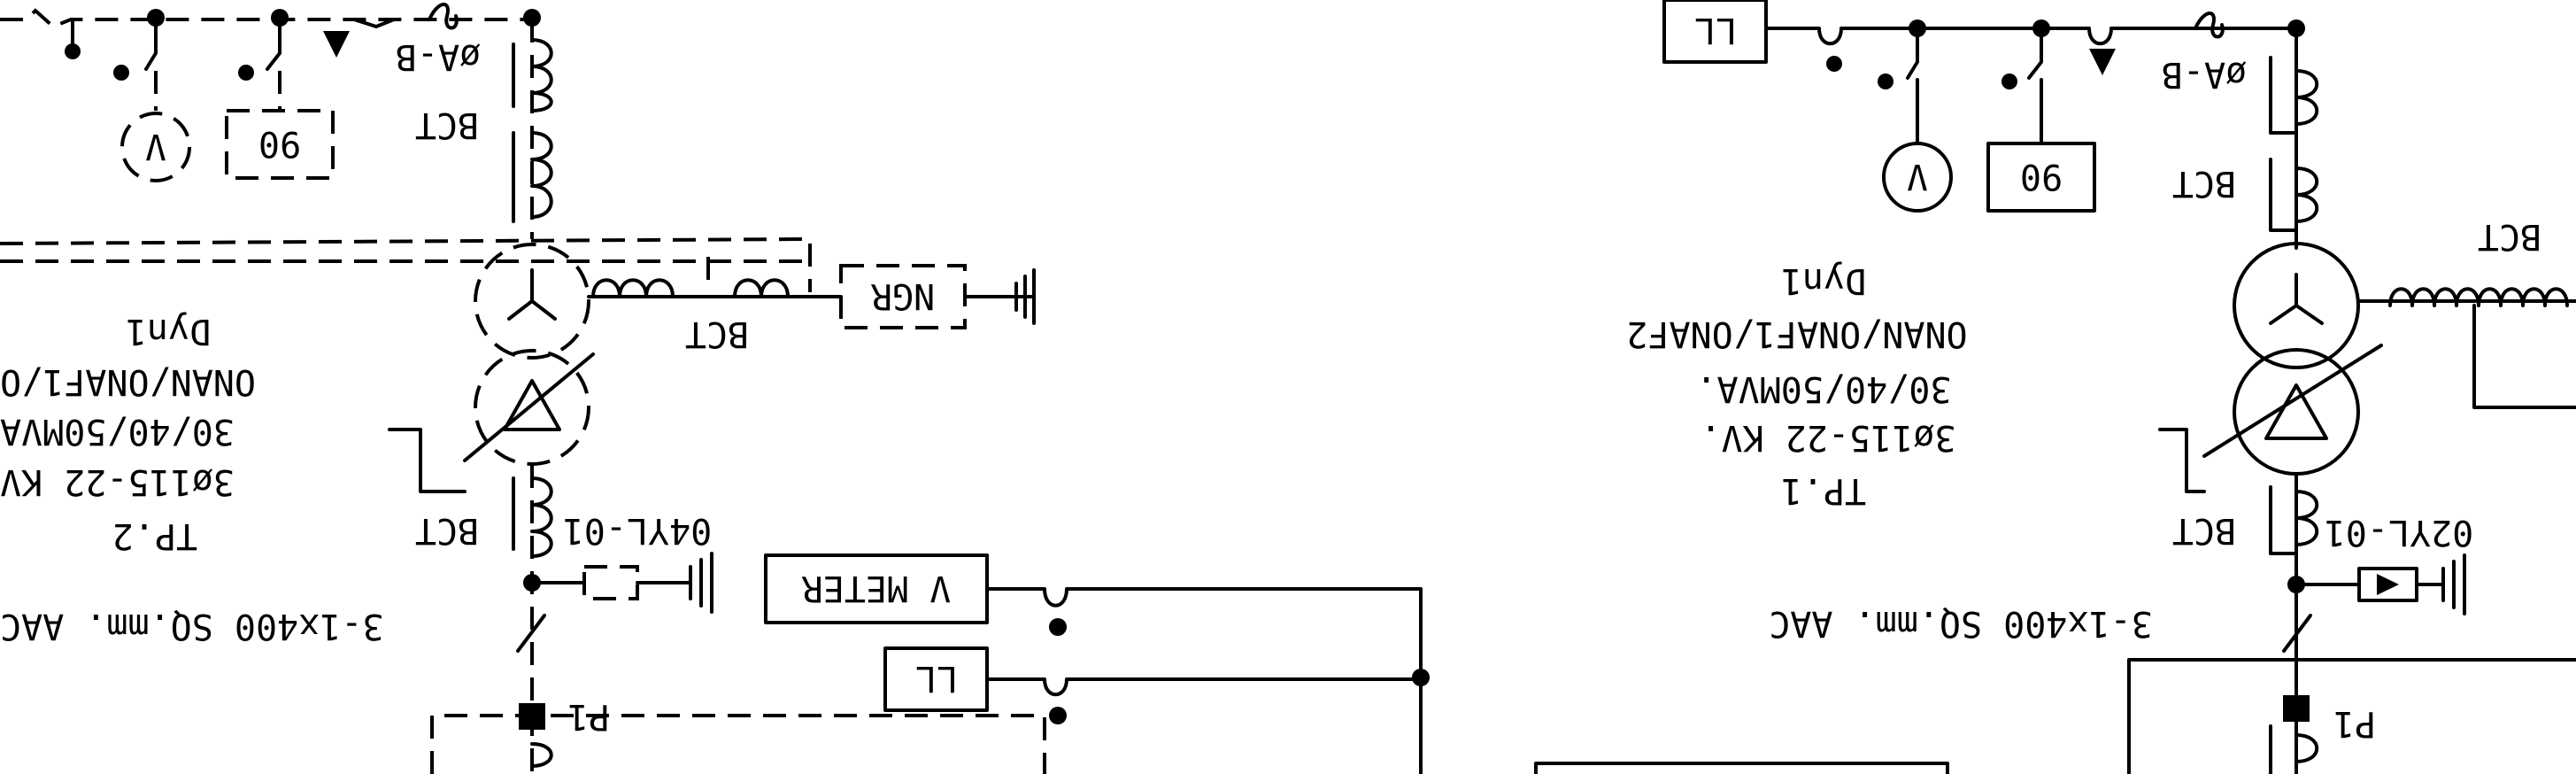  I want to click on tp1-bct-a, so click(2294, 95).